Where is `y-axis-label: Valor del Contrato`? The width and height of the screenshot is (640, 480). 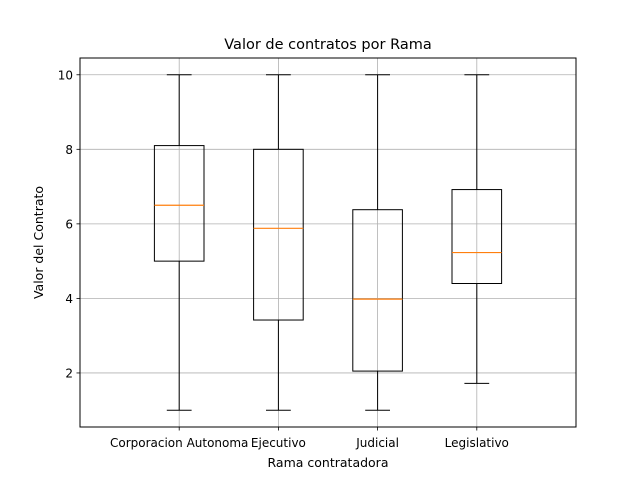 y-axis-label: Valor del Contrato is located at coordinates (38, 242).